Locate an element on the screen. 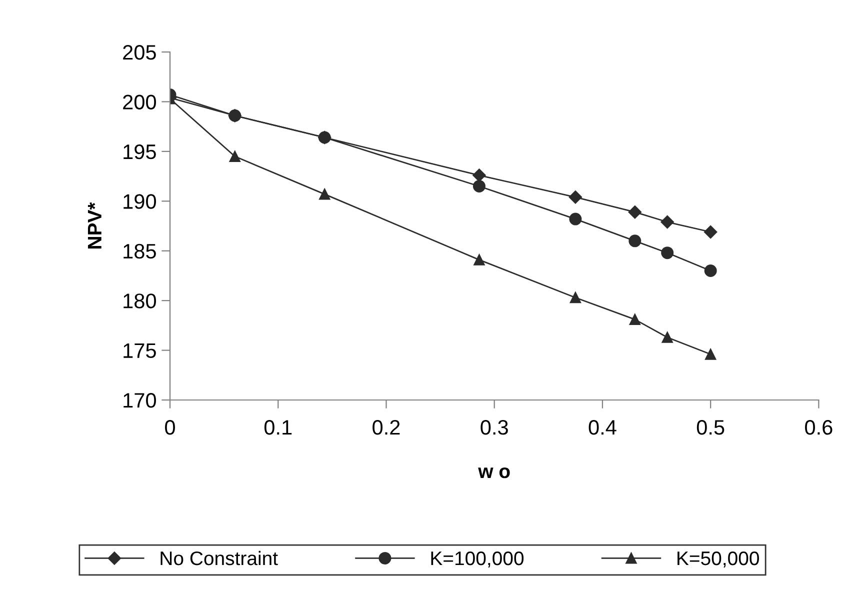 The image size is (845, 604). x-tick-label: 0.1 is located at coordinates (278, 427).